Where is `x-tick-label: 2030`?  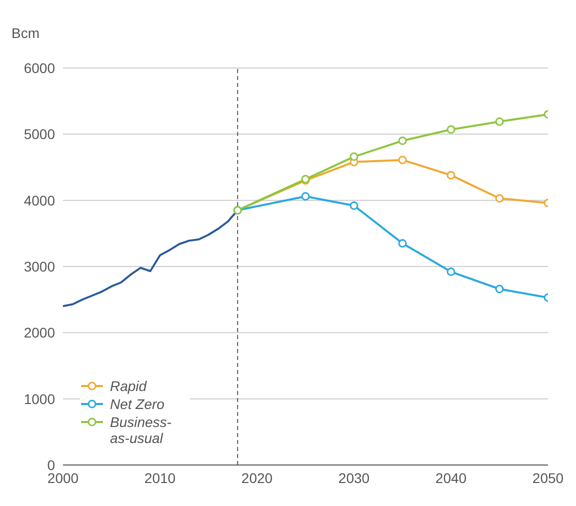
x-tick-label: 2030 is located at coordinates (354, 478).